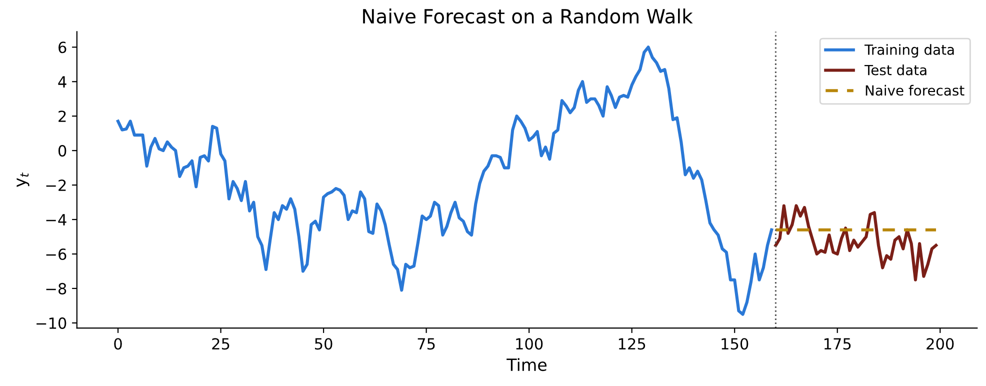  What do you see at coordinates (62, 82) in the screenshot?
I see `y-tick-label: 4` at bounding box center [62, 82].